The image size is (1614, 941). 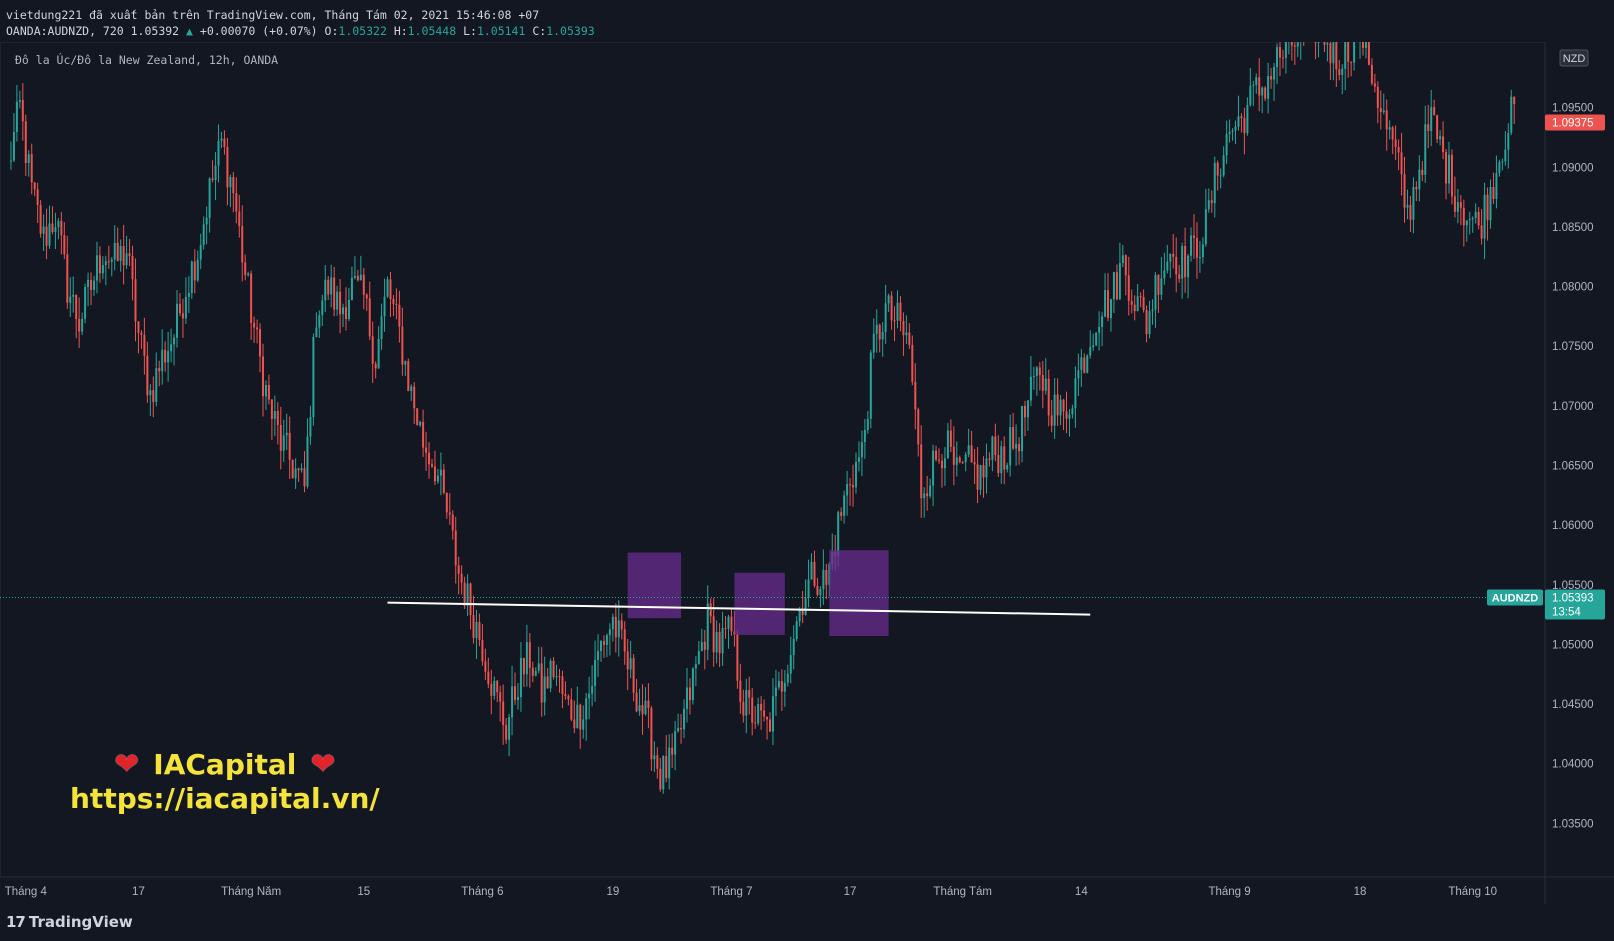 I want to click on open-value: 1.05322, so click(x=362, y=31).